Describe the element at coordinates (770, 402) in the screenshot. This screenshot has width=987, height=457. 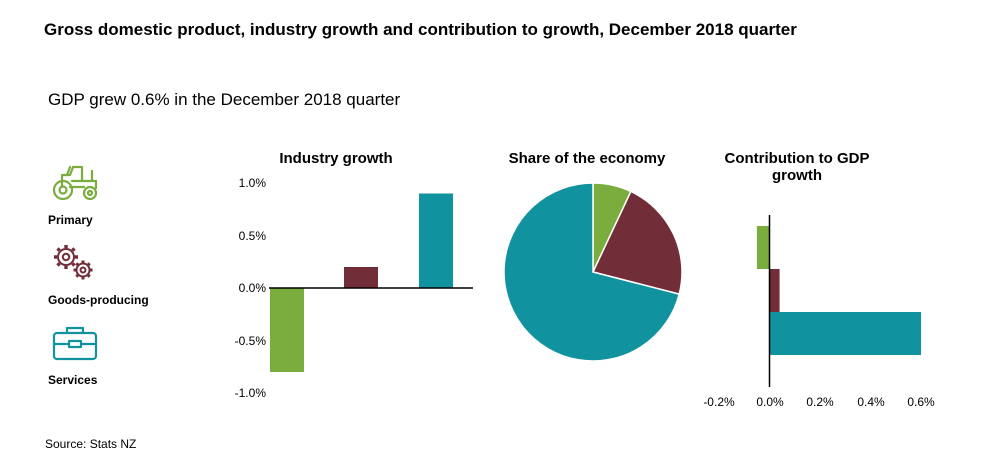
I see `x-tick-label: 0.0%` at that location.